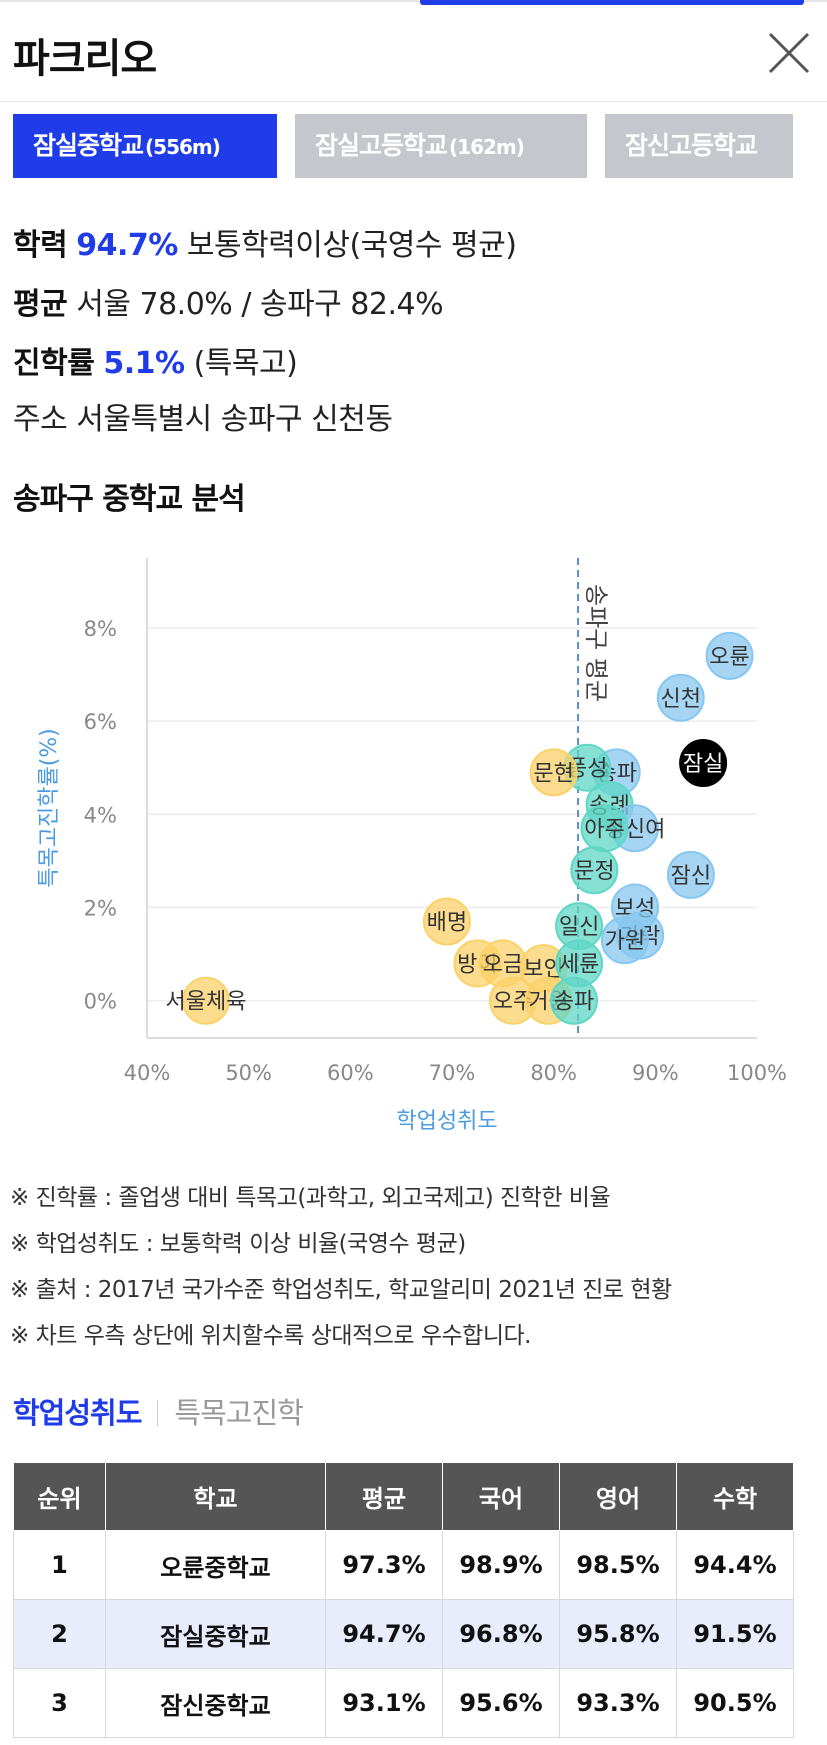 The width and height of the screenshot is (827, 1745). What do you see at coordinates (413, 1) in the screenshot?
I see `top-divider` at bounding box center [413, 1].